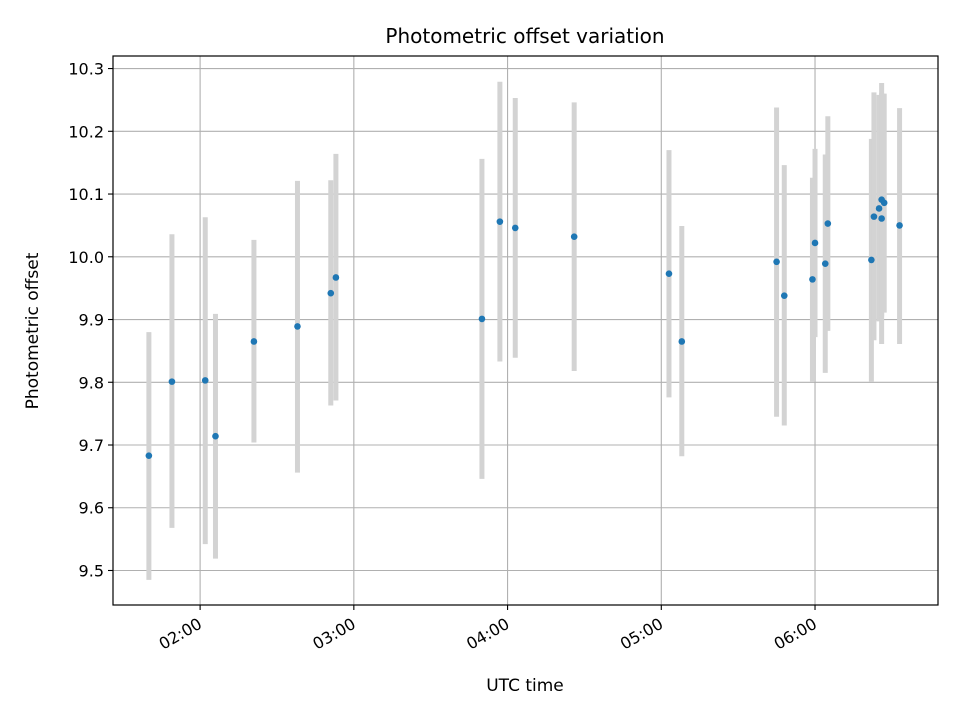 The width and height of the screenshot is (960, 720). Describe the element at coordinates (86, 131) in the screenshot. I see `y-tick-label: 10.2` at that location.